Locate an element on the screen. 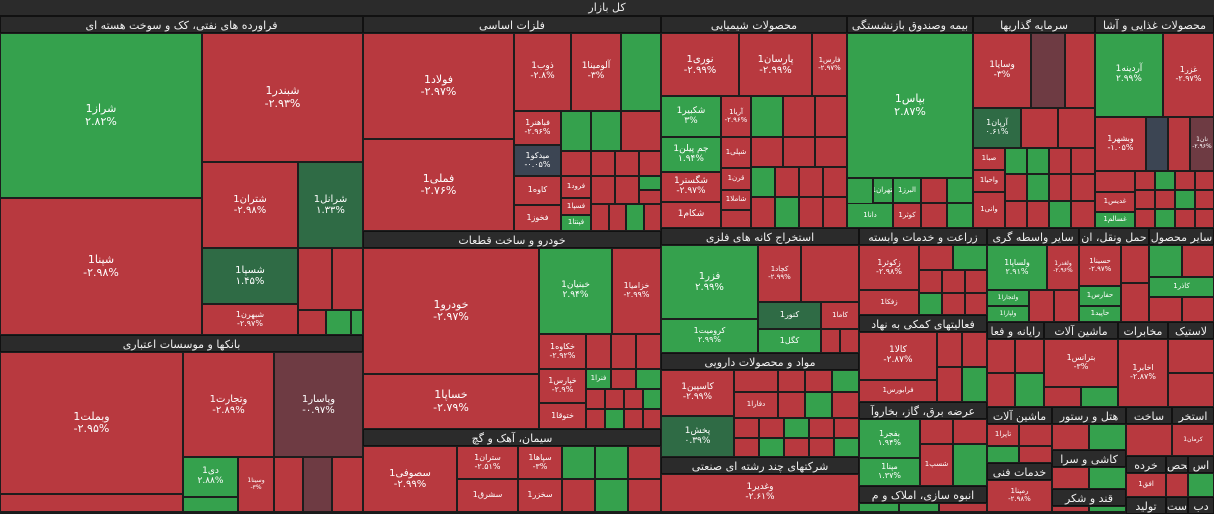 The width and height of the screenshot is (1214, 514). stock-tile: بتهران1 is located at coordinates (883, 190).